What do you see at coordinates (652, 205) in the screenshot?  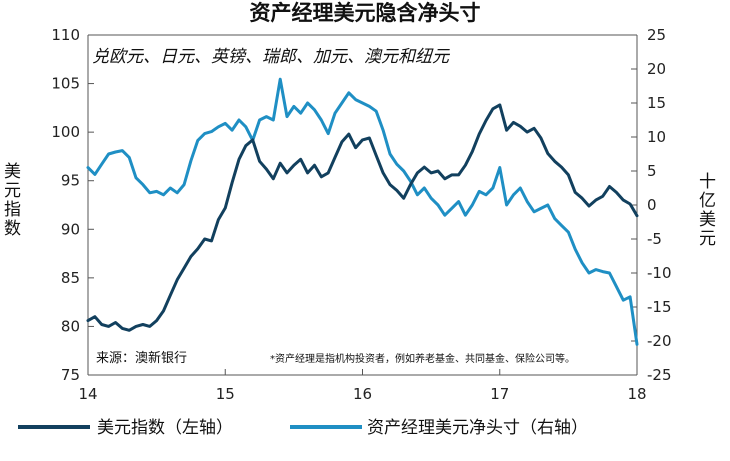 I see `y-right-tick-label: 0` at bounding box center [652, 205].